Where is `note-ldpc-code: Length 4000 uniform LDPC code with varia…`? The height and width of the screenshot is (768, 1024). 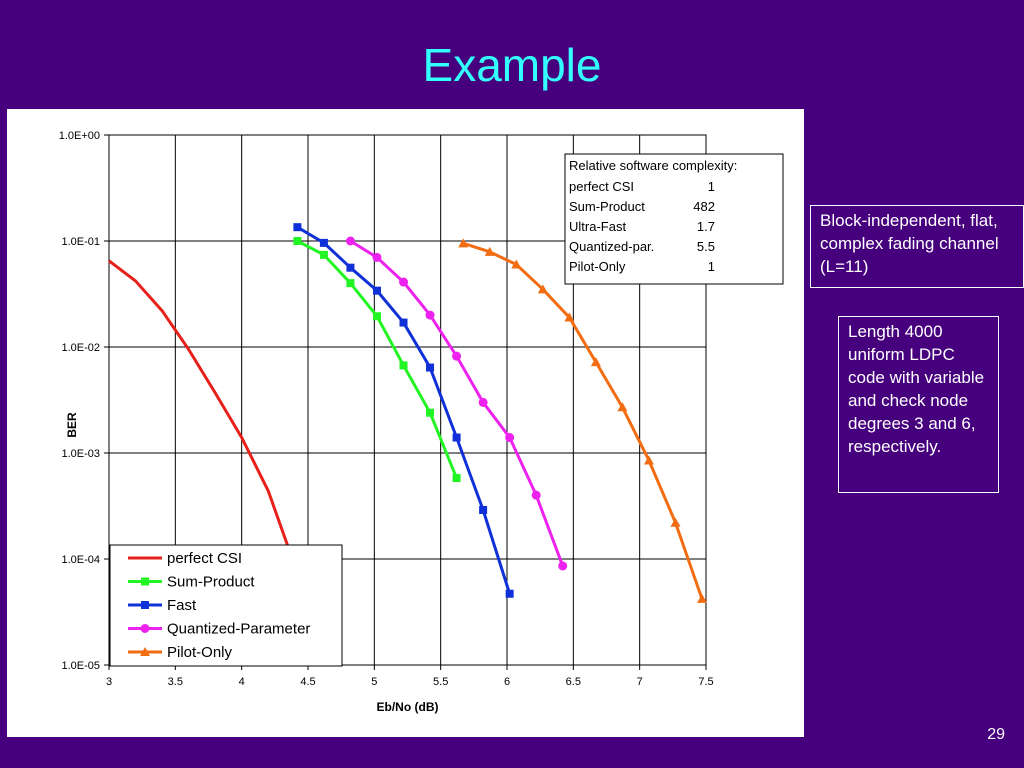 note-ldpc-code: Length 4000 uniform LDPC code with varia… is located at coordinates (918, 404).